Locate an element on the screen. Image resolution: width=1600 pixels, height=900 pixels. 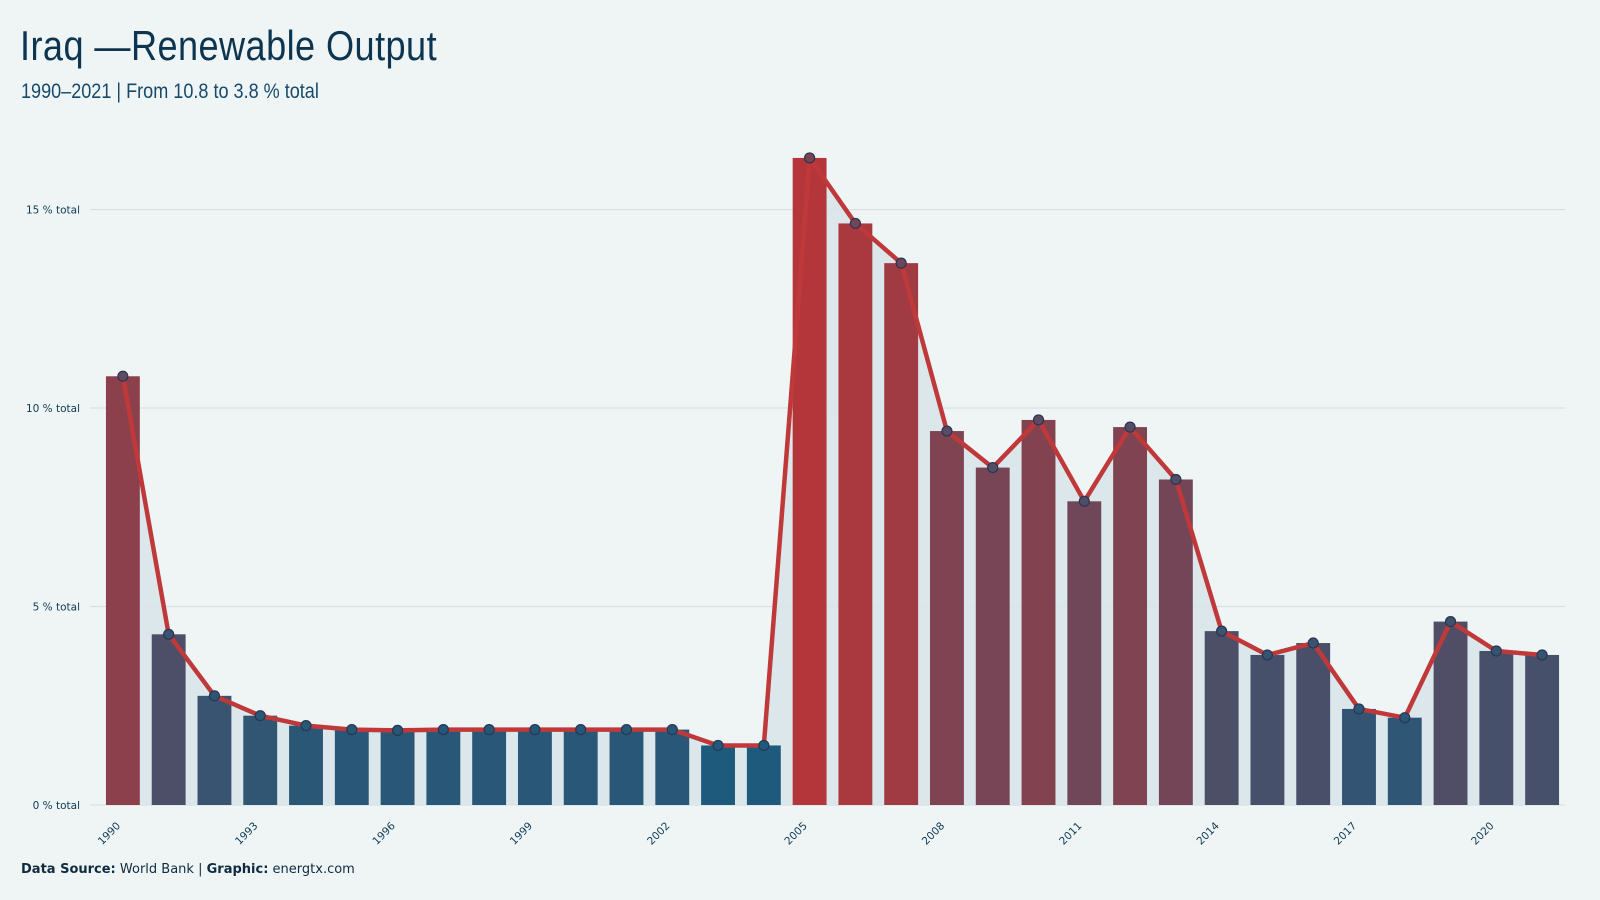
x-tick-label: 1993 is located at coordinates (246, 833).